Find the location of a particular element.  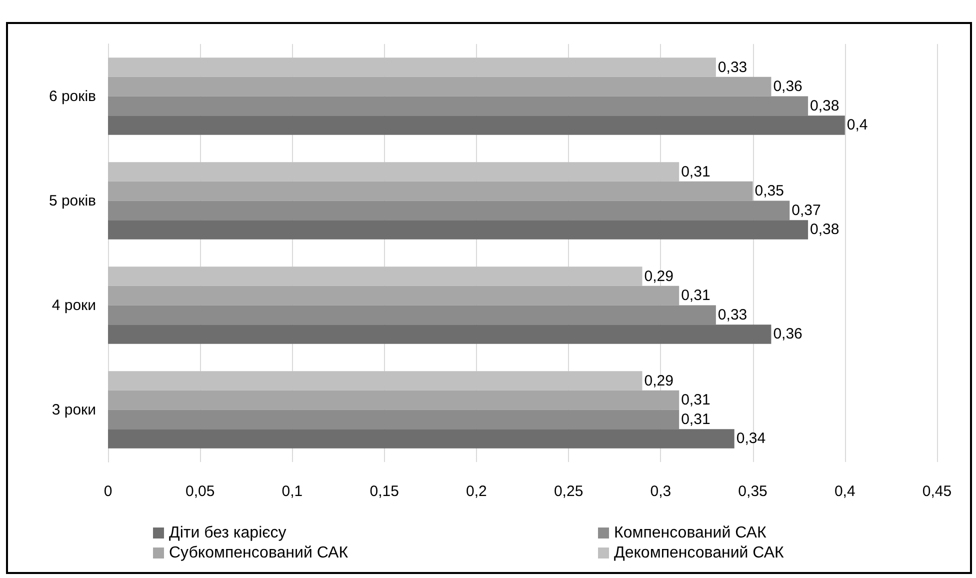

data-label: 0,4 is located at coordinates (857, 125).